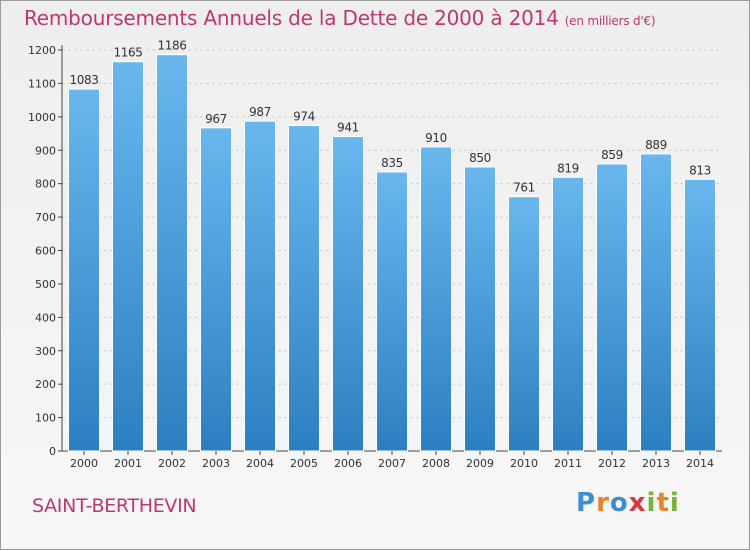  I want to click on y-tick-label: 900, so click(45, 150).